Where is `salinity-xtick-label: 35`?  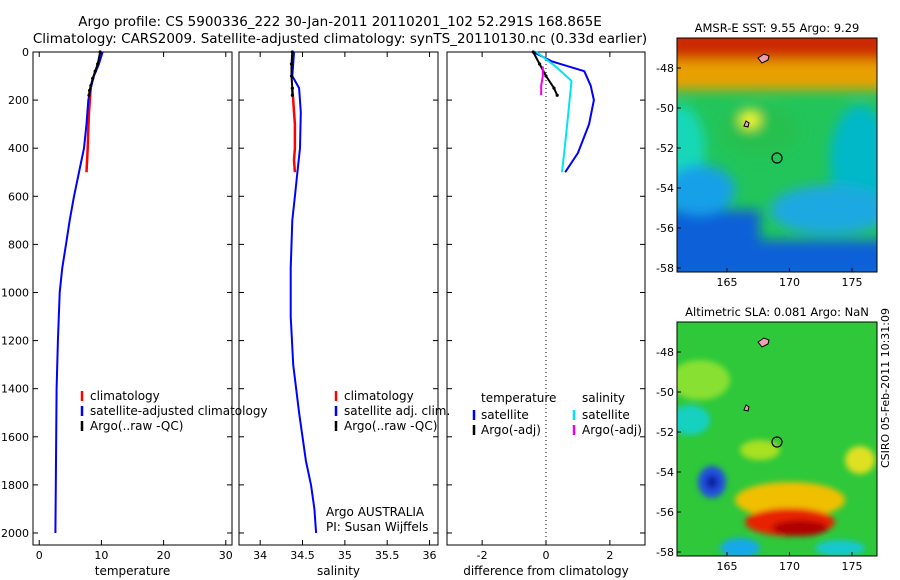 salinity-xtick-label: 35 is located at coordinates (345, 555).